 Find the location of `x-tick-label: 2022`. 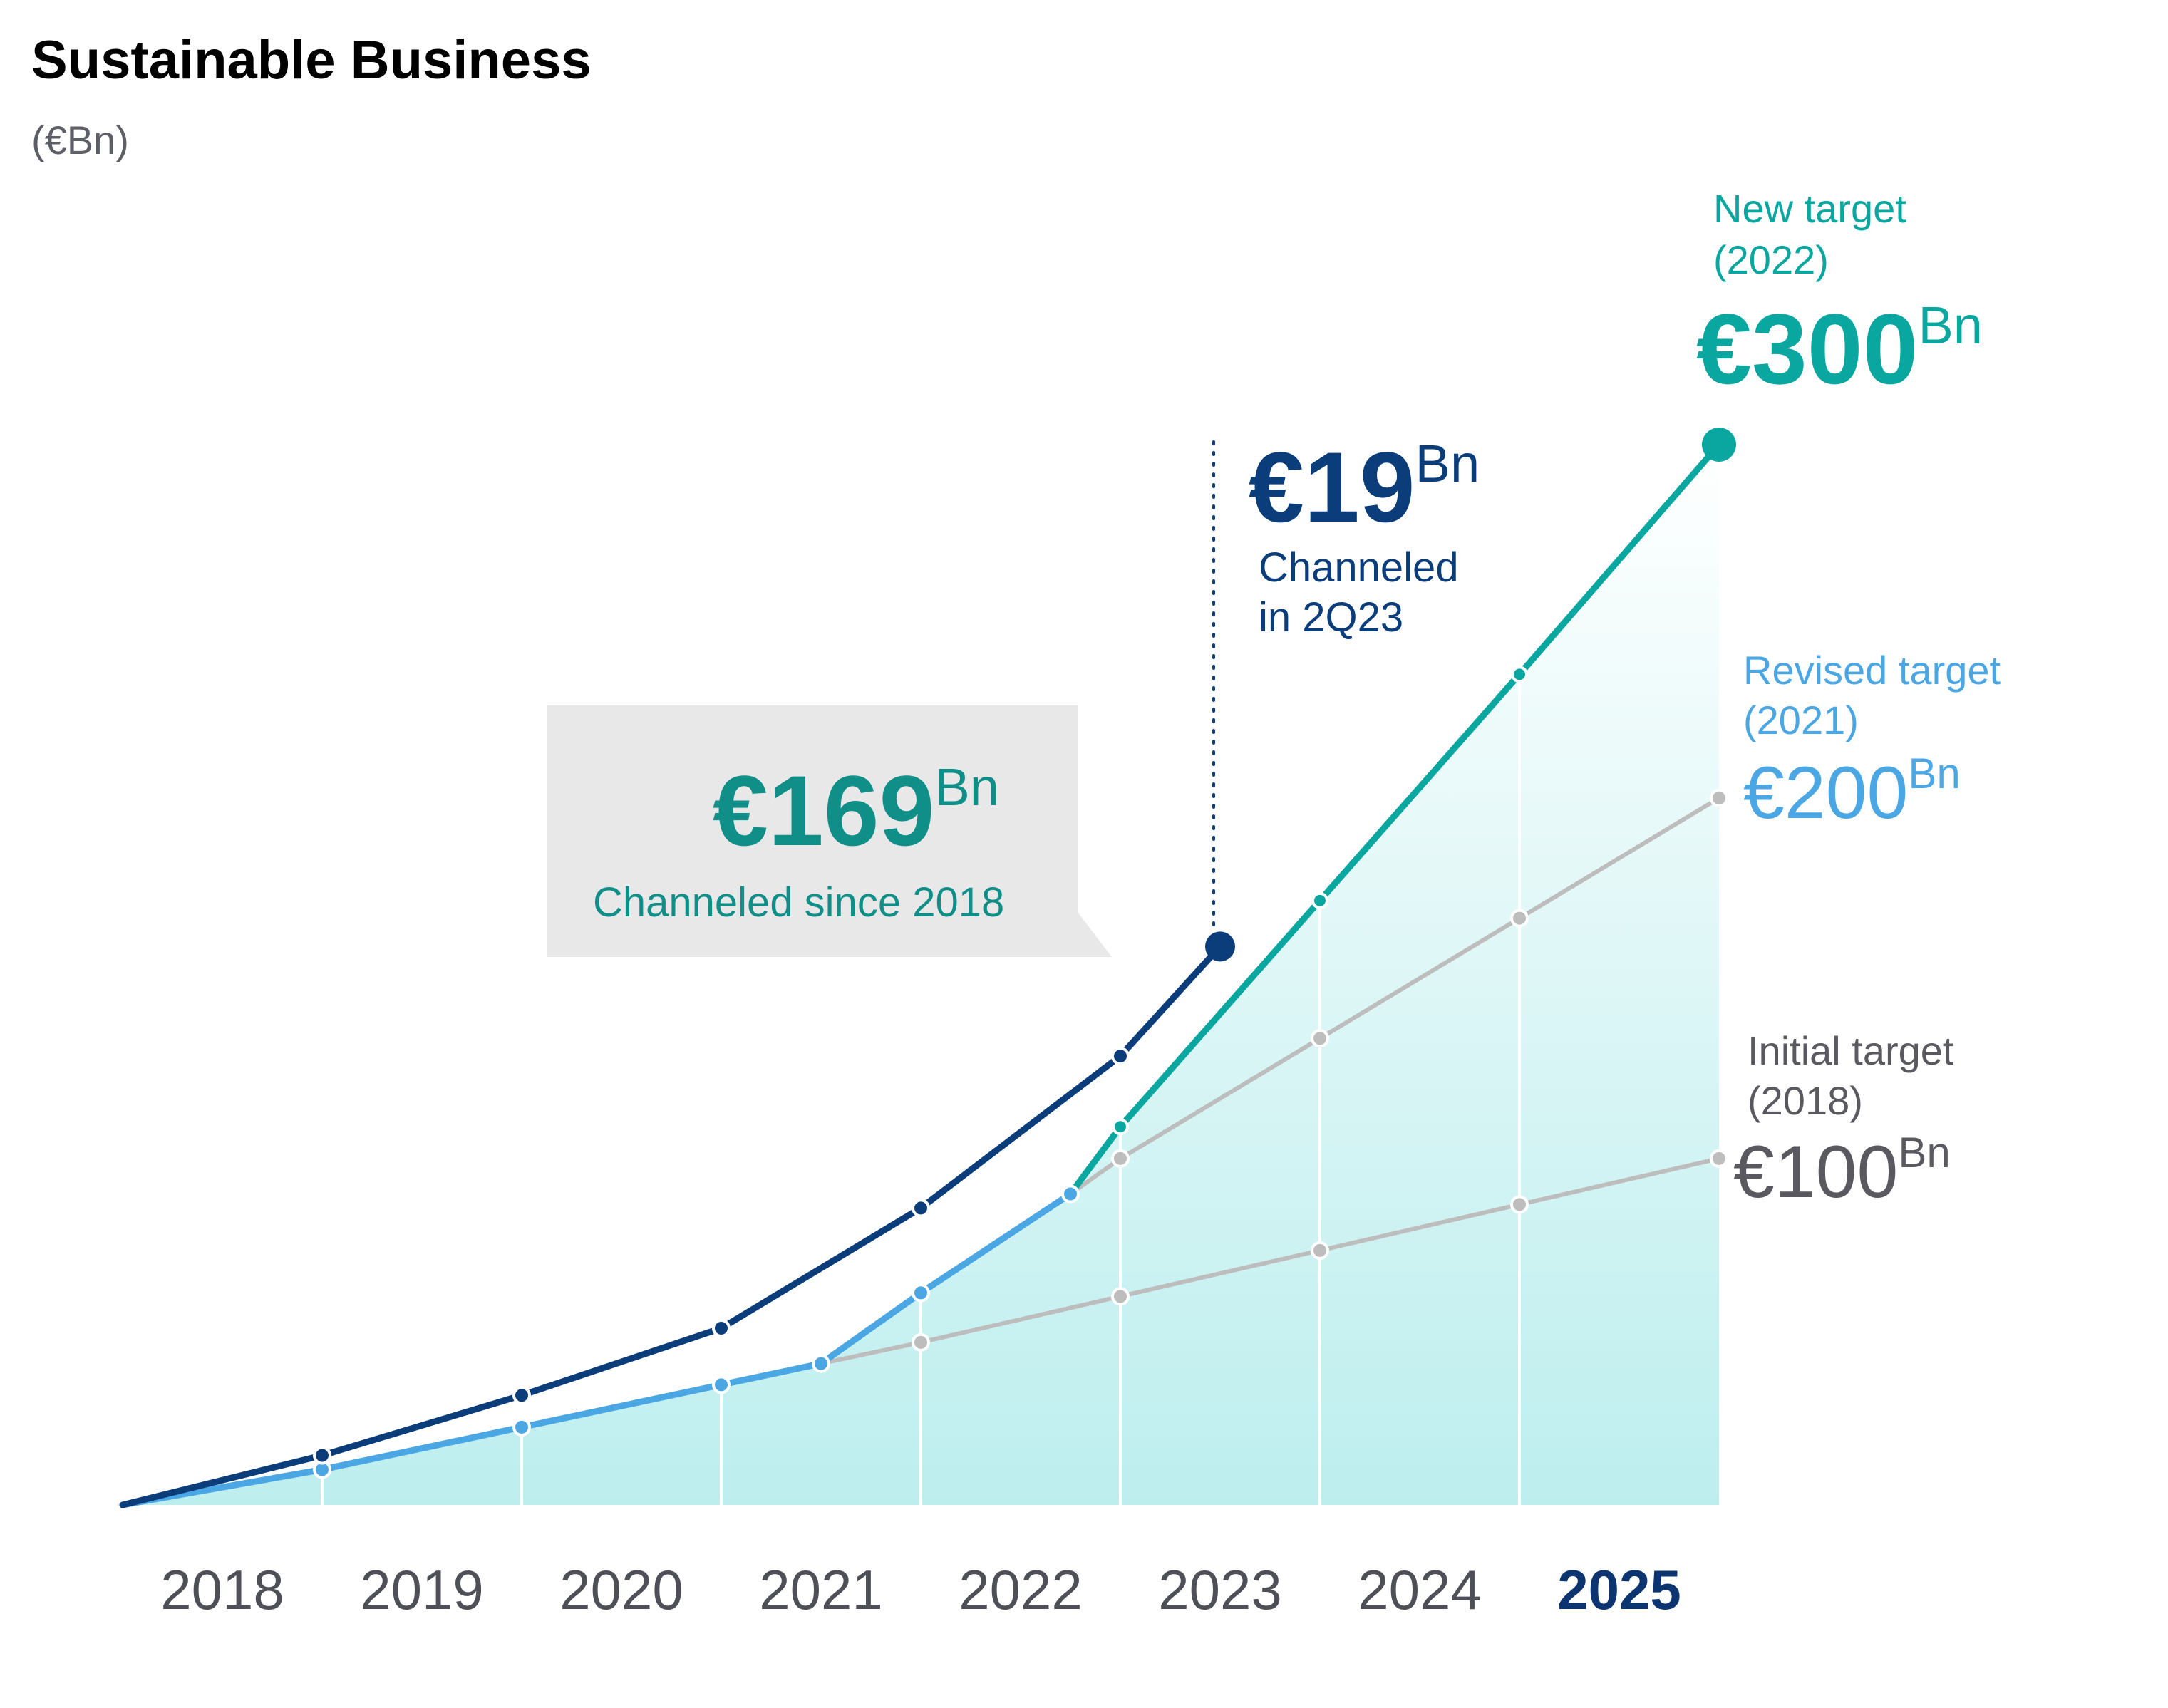

x-tick-label: 2022 is located at coordinates (1021, 1590).